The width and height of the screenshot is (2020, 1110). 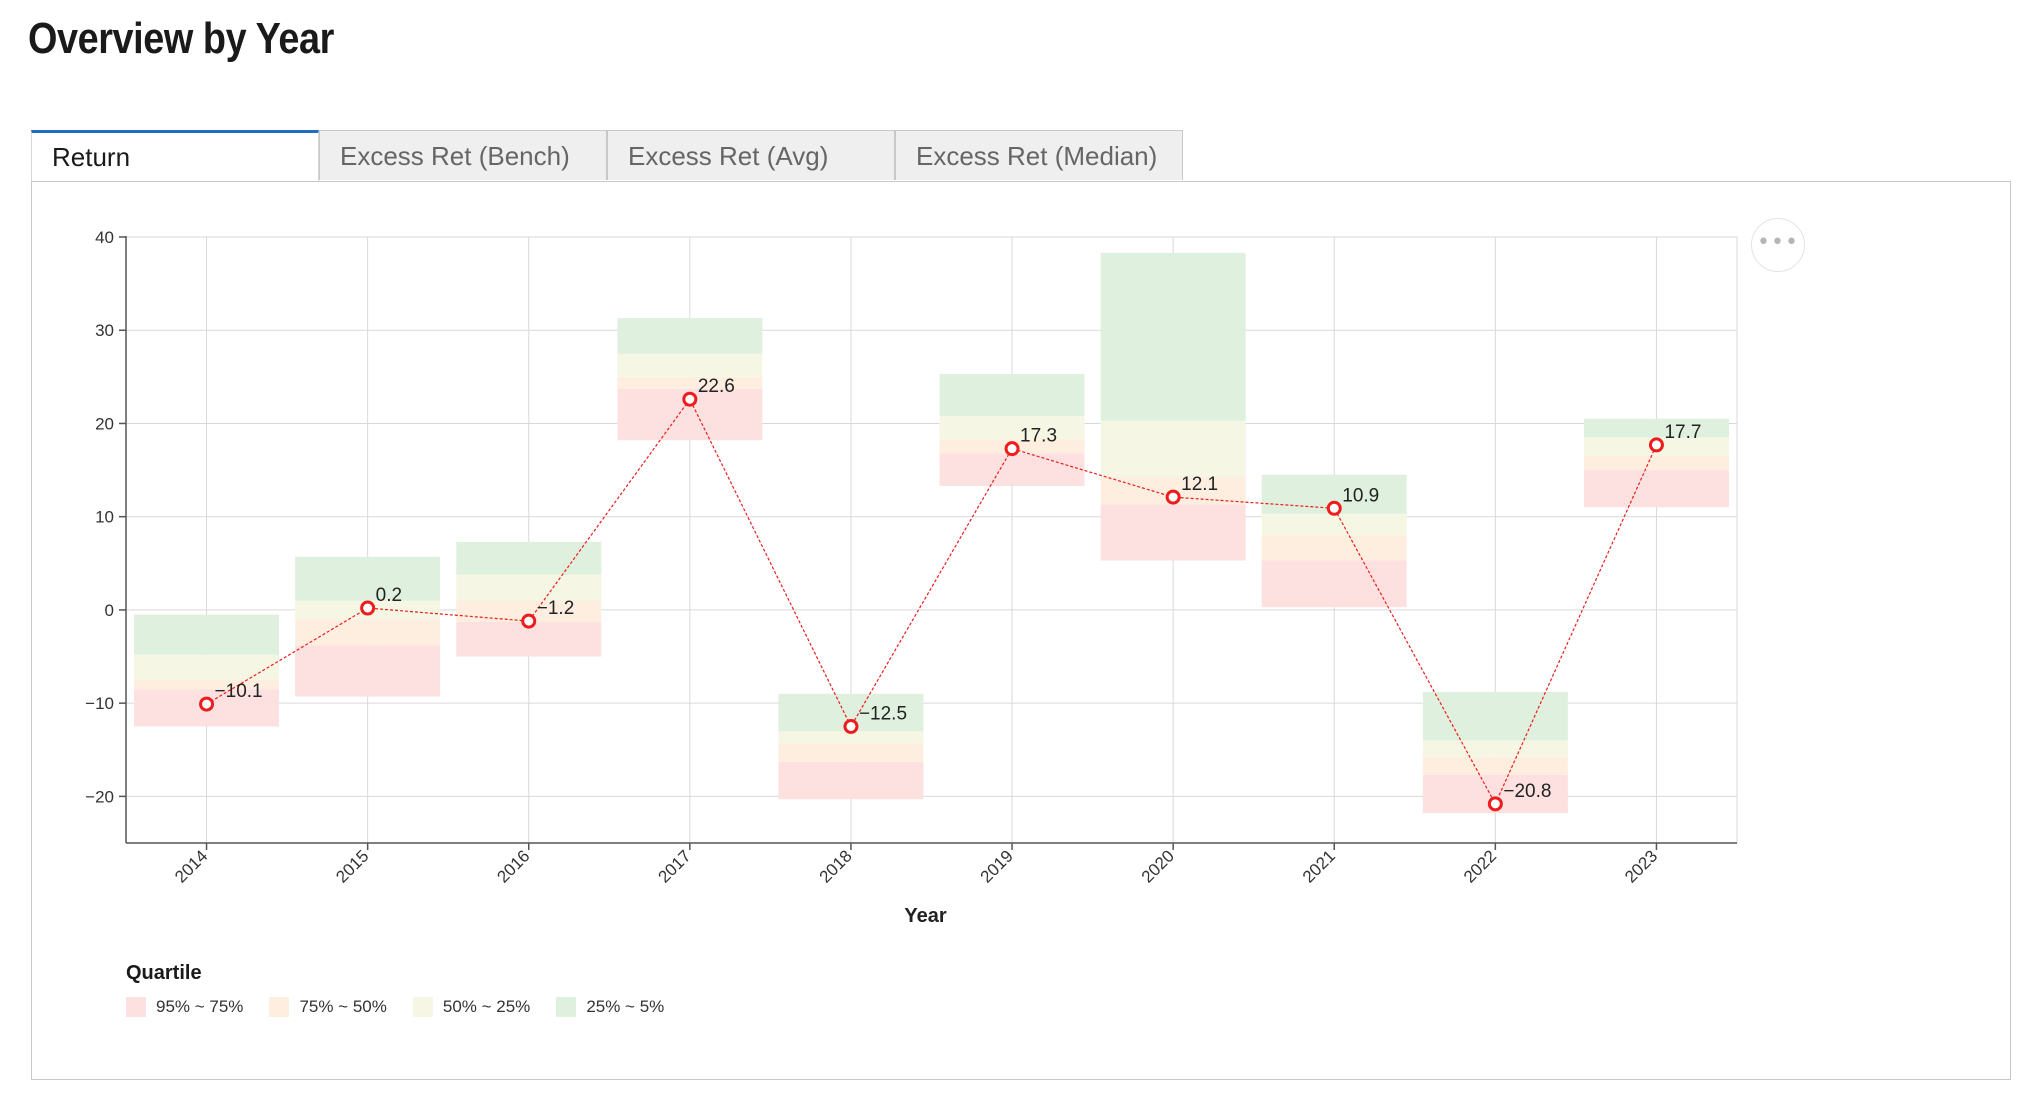 What do you see at coordinates (1641, 866) in the screenshot?
I see `x-tick-label: 2023` at bounding box center [1641, 866].